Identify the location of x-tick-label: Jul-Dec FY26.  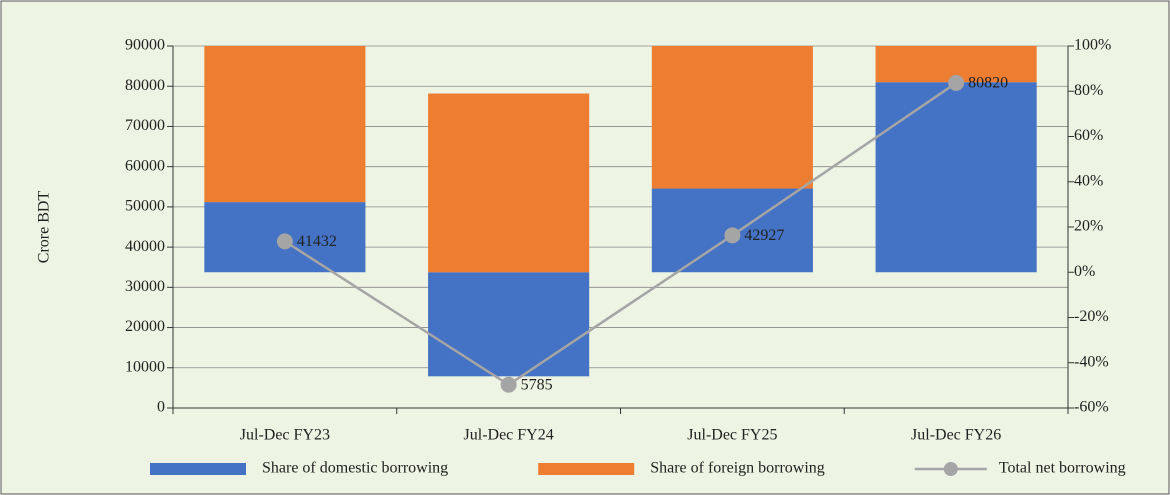
(956, 435).